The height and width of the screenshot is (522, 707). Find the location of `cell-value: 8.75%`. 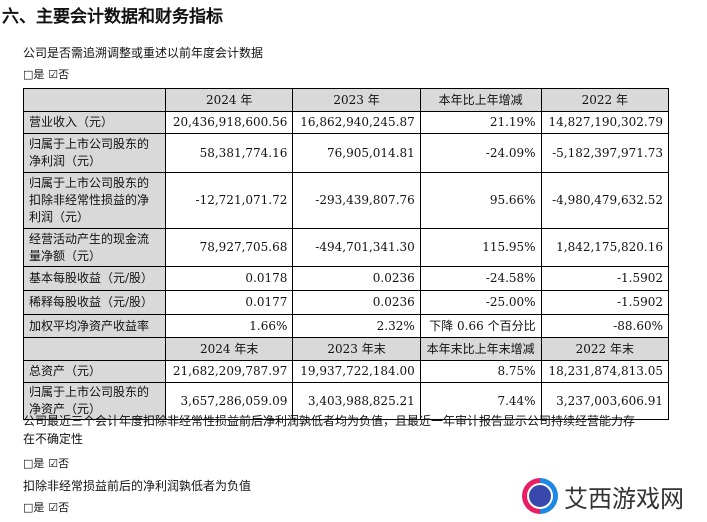

cell-value: 8.75% is located at coordinates (480, 371).